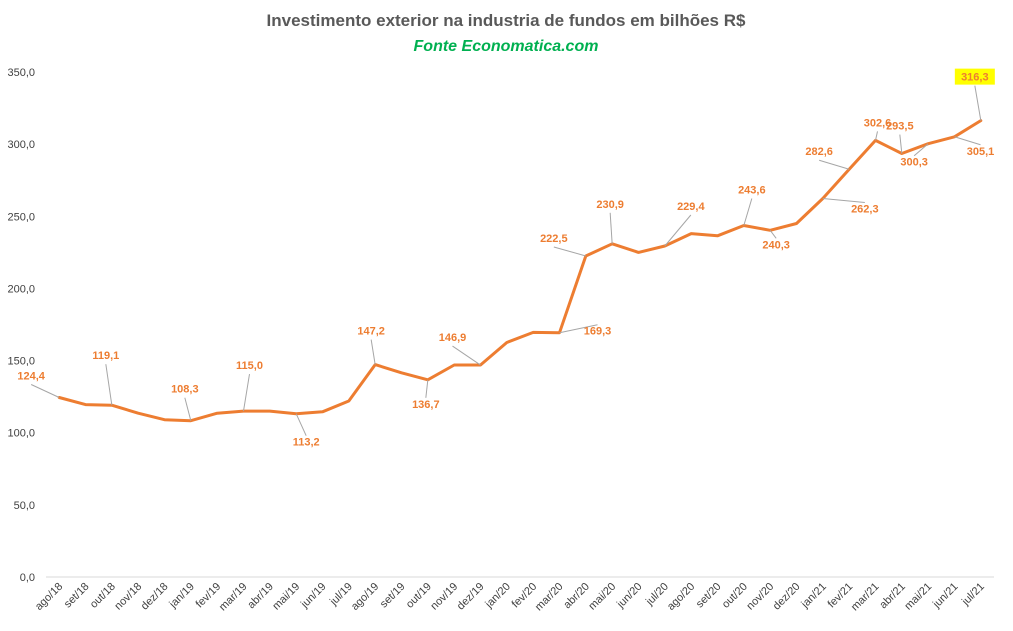  What do you see at coordinates (981, 152) in the screenshot?
I see `data-label: 305,1` at bounding box center [981, 152].